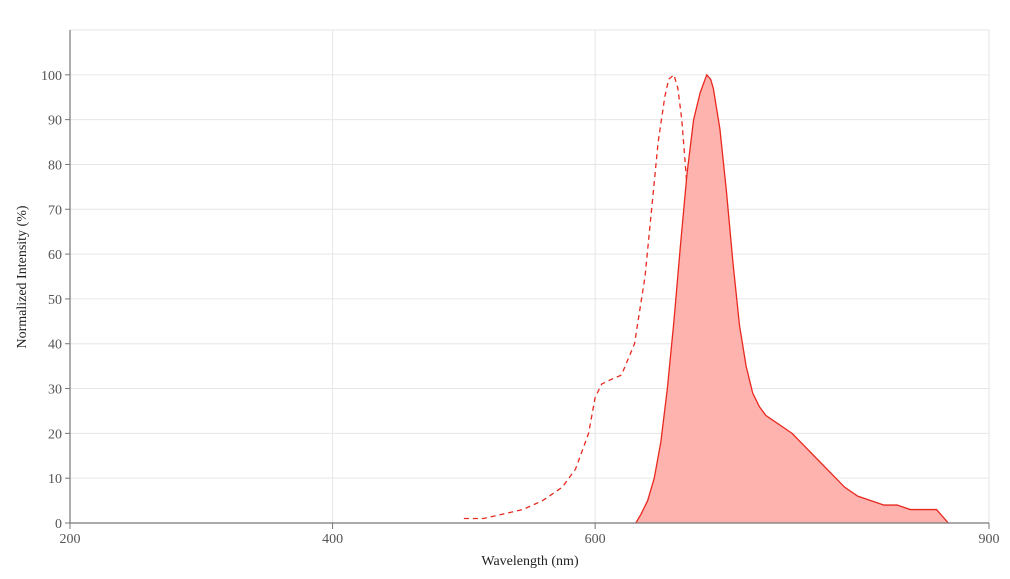 Image resolution: width=1010 pixels, height=579 pixels. What do you see at coordinates (332, 539) in the screenshot?
I see `x-tick-label: 400` at bounding box center [332, 539].